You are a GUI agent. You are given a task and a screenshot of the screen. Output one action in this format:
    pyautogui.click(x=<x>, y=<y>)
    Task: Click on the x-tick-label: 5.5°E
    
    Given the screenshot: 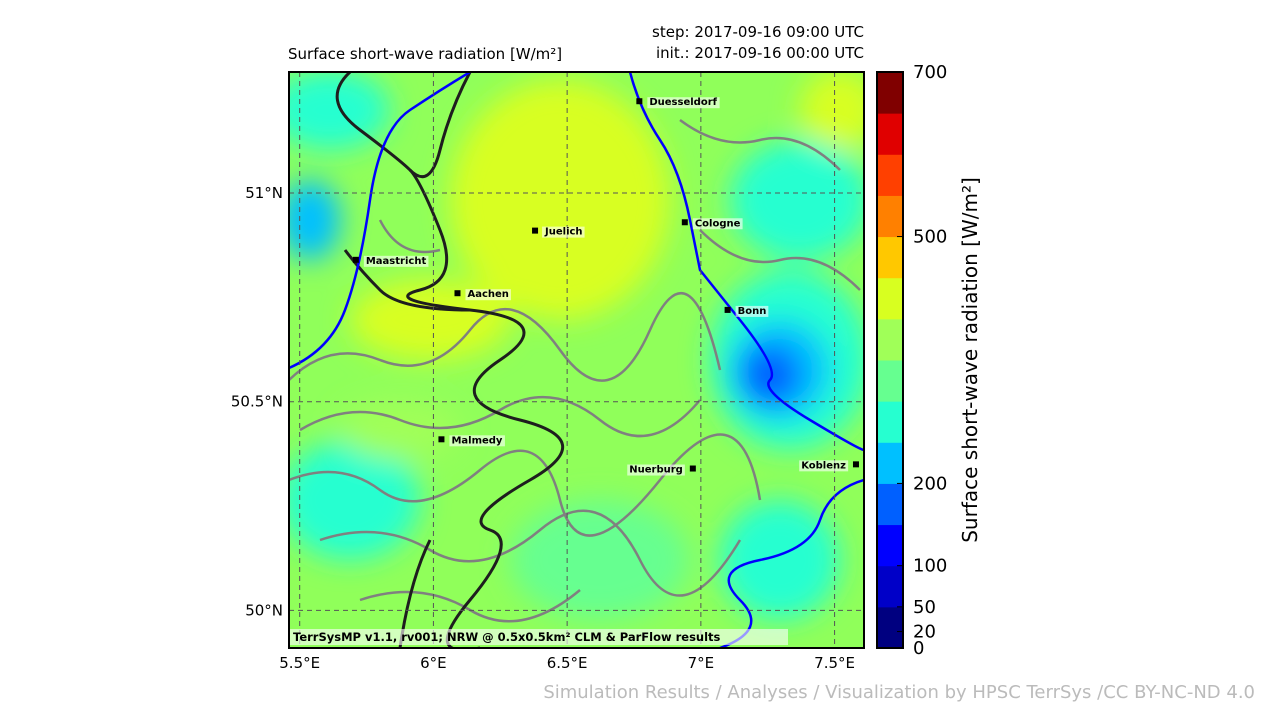 What is the action you would take?
    pyautogui.click(x=299, y=663)
    